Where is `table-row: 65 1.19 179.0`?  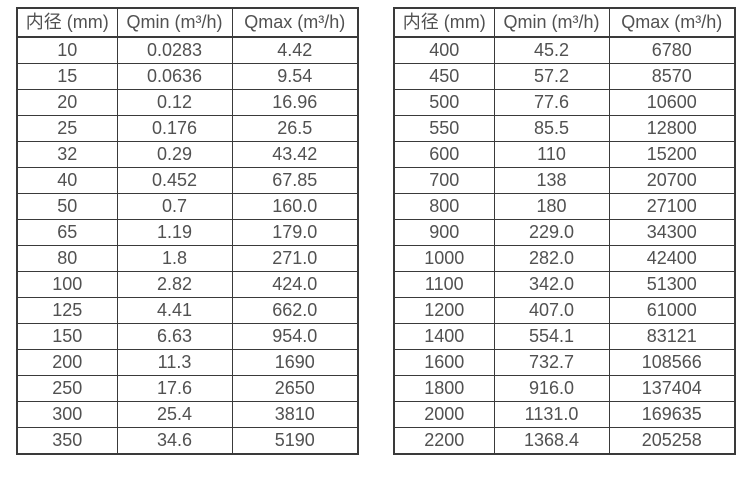 table-row: 65 1.19 179.0 is located at coordinates (187, 232).